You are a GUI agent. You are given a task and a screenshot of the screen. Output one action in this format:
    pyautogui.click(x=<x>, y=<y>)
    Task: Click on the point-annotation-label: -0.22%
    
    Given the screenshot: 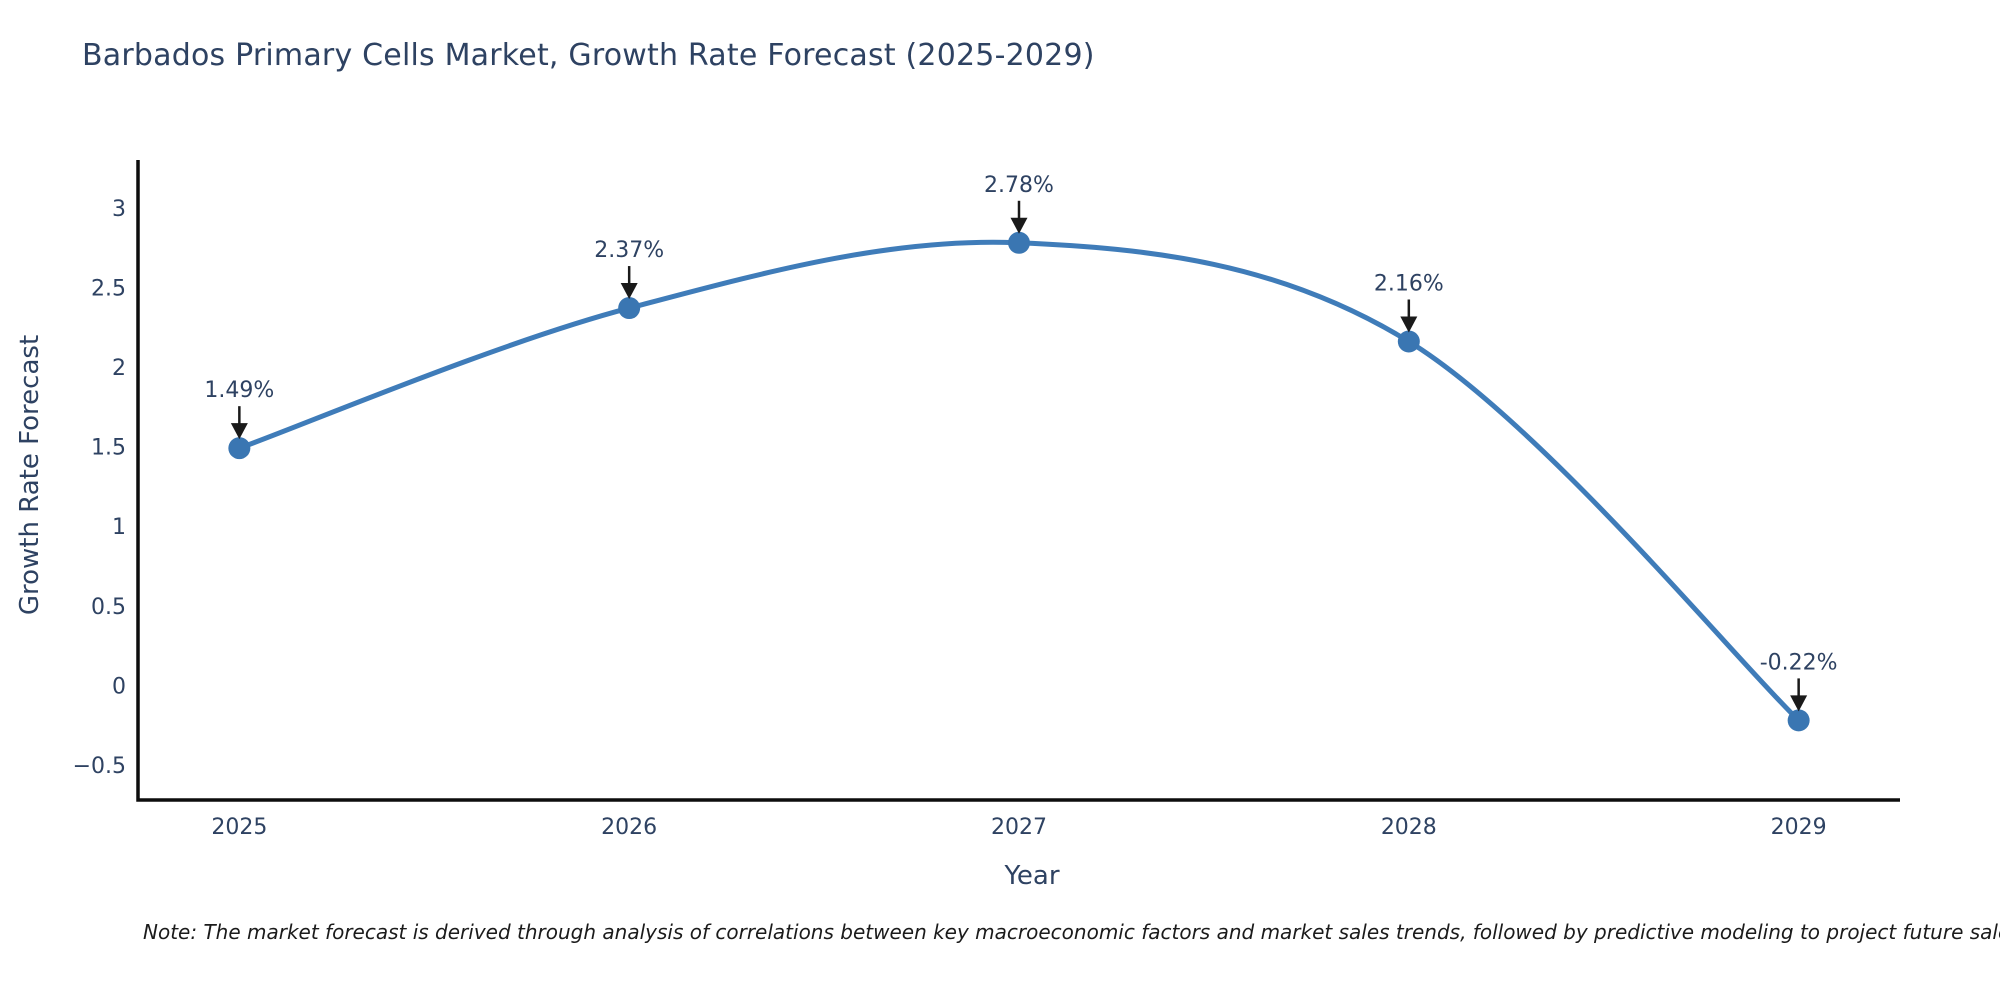 What is the action you would take?
    pyautogui.click(x=1799, y=662)
    